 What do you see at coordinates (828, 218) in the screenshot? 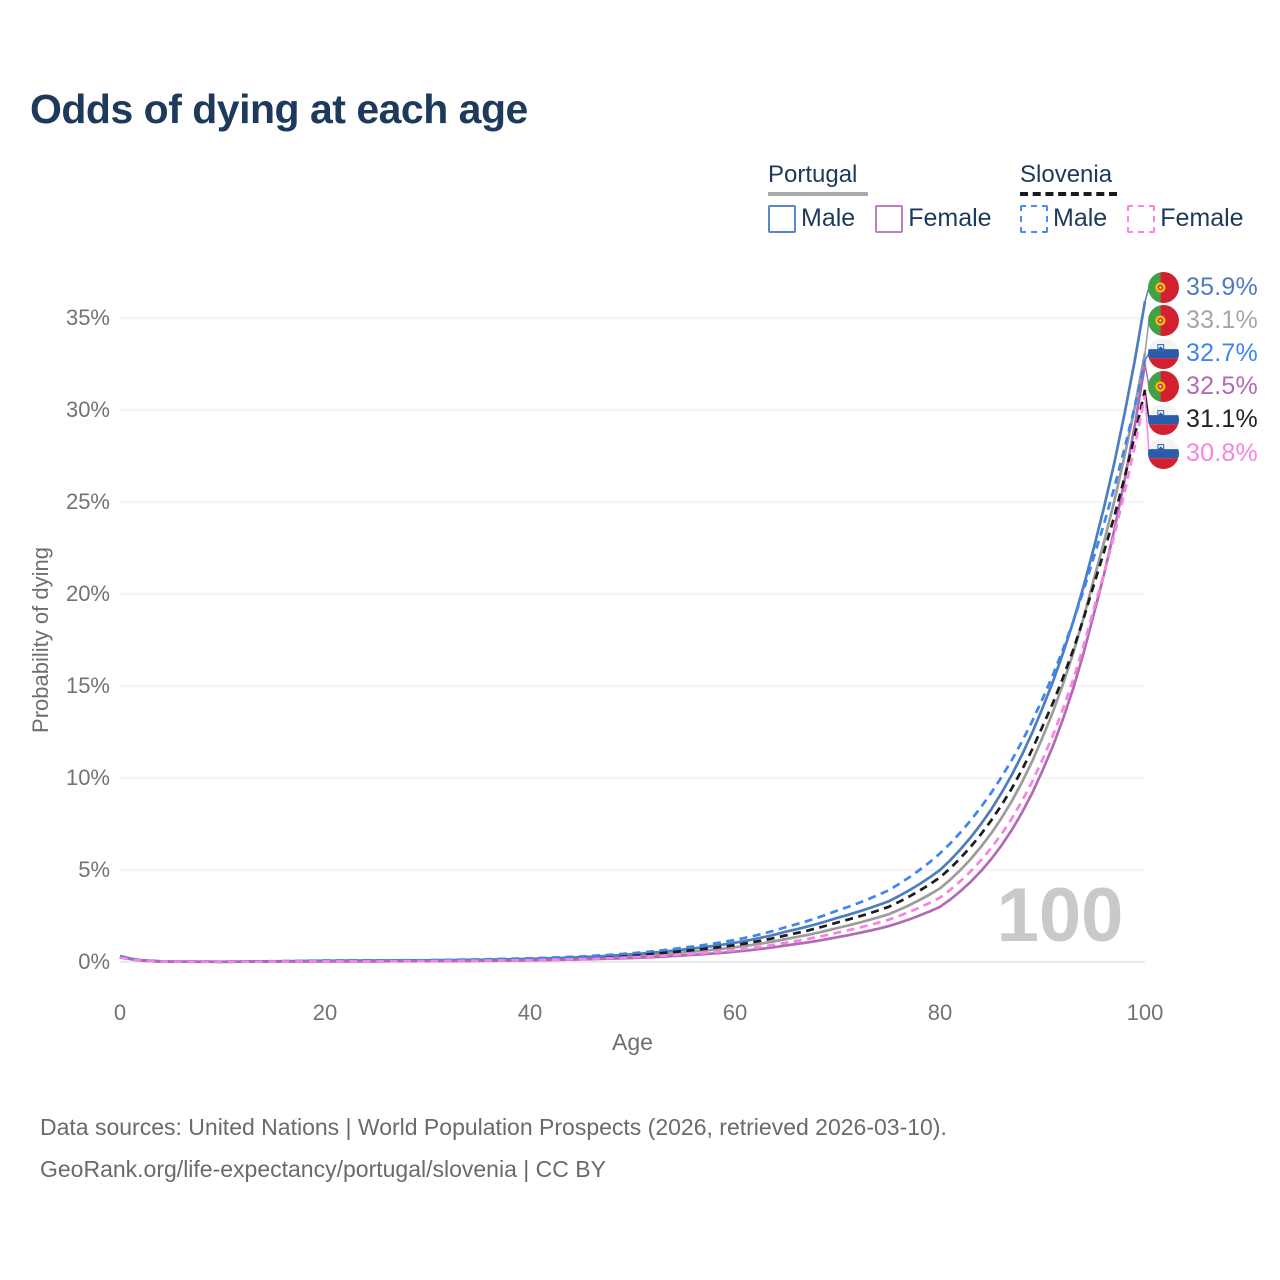
I see `portugal-male-label: Male` at bounding box center [828, 218].